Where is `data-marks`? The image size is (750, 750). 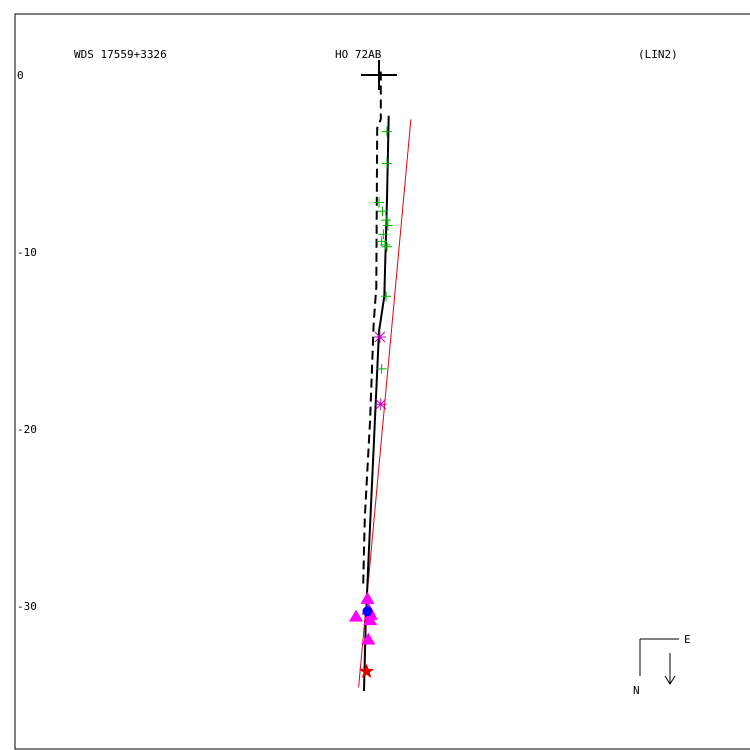
data-marks is located at coordinates (372, 369).